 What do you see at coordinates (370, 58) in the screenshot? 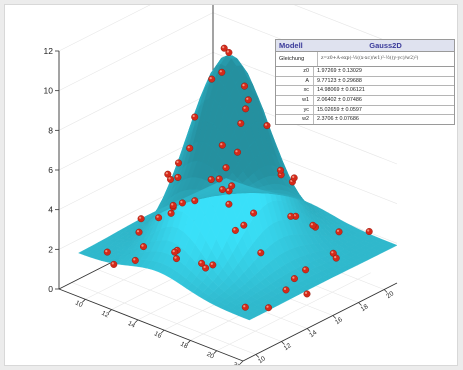
I see `equation-text: z=z0+A·exp(-½((x-xc)/w1)²-½((y-yc)/w2)²)` at bounding box center [370, 58].